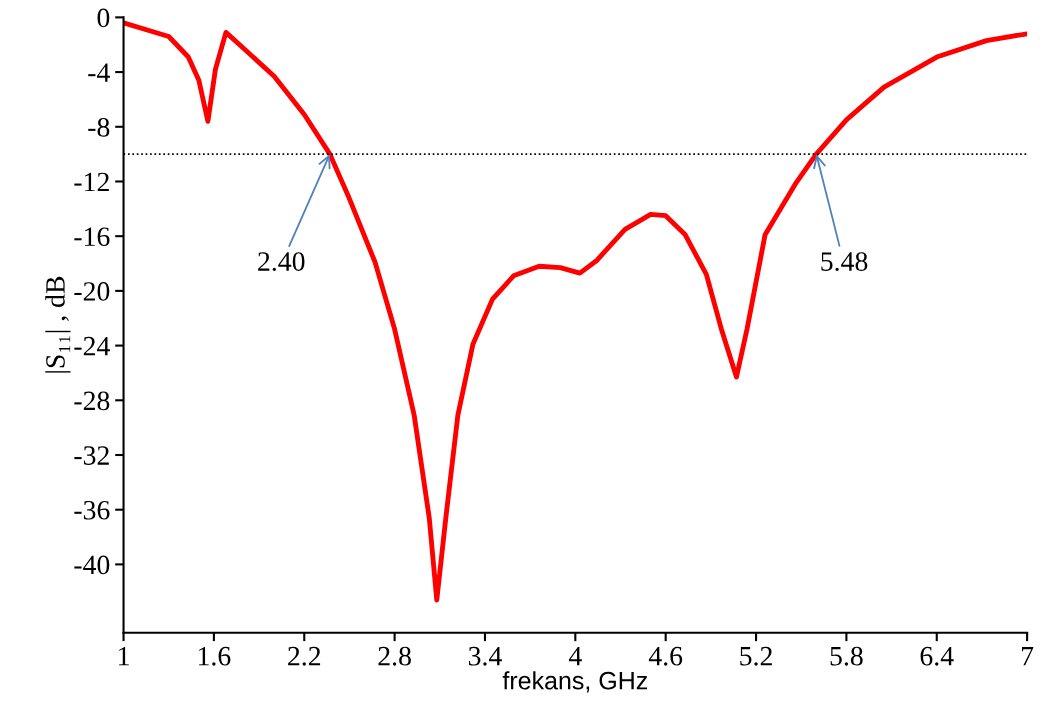 This screenshot has width=1047, height=724. What do you see at coordinates (58, 324) in the screenshot?
I see `y-axis-title: |S₁₁| , dB` at bounding box center [58, 324].